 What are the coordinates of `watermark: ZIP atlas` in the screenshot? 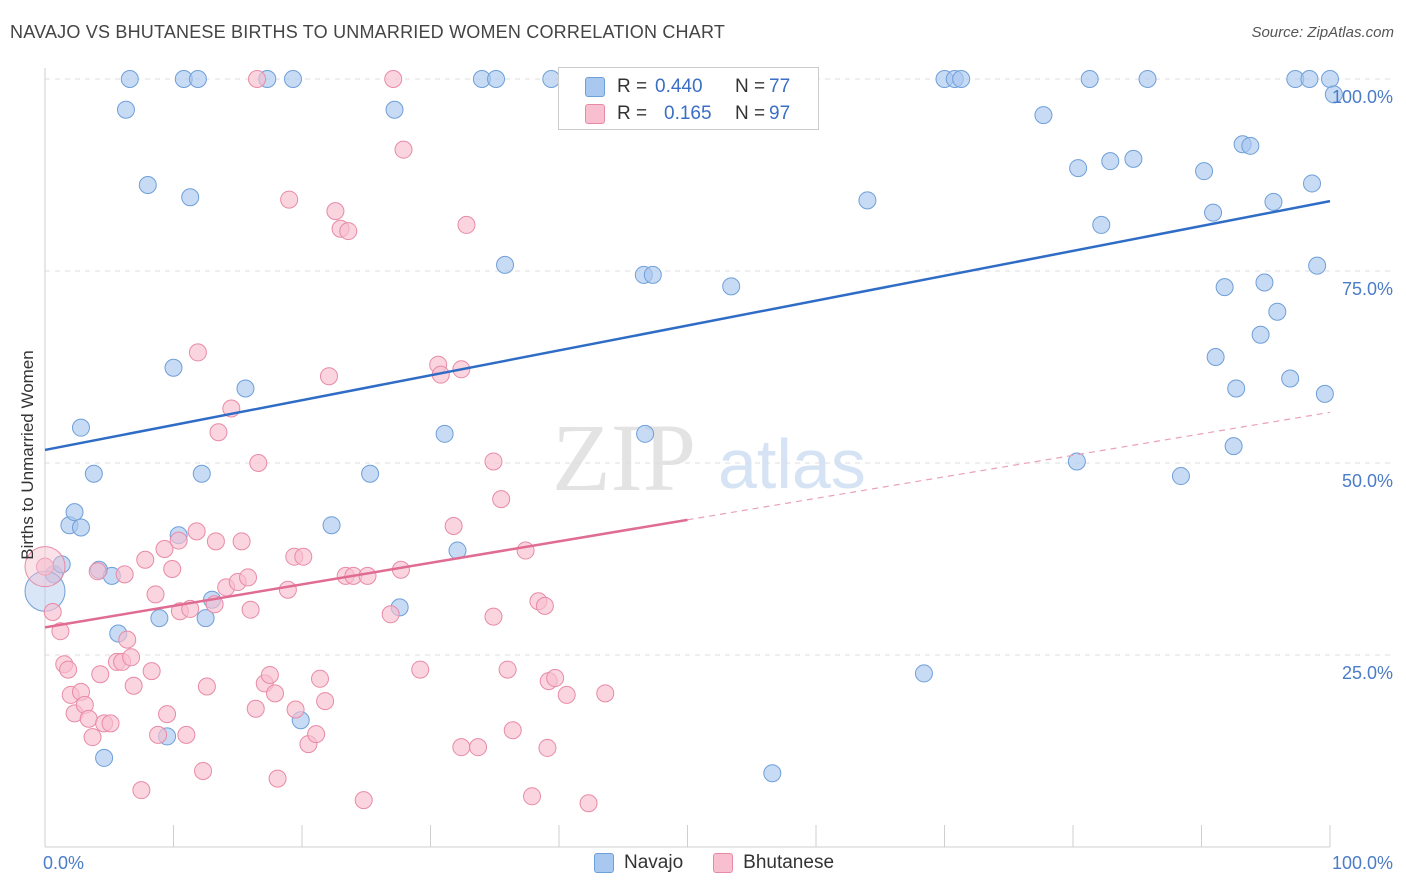 It's located at (709, 457).